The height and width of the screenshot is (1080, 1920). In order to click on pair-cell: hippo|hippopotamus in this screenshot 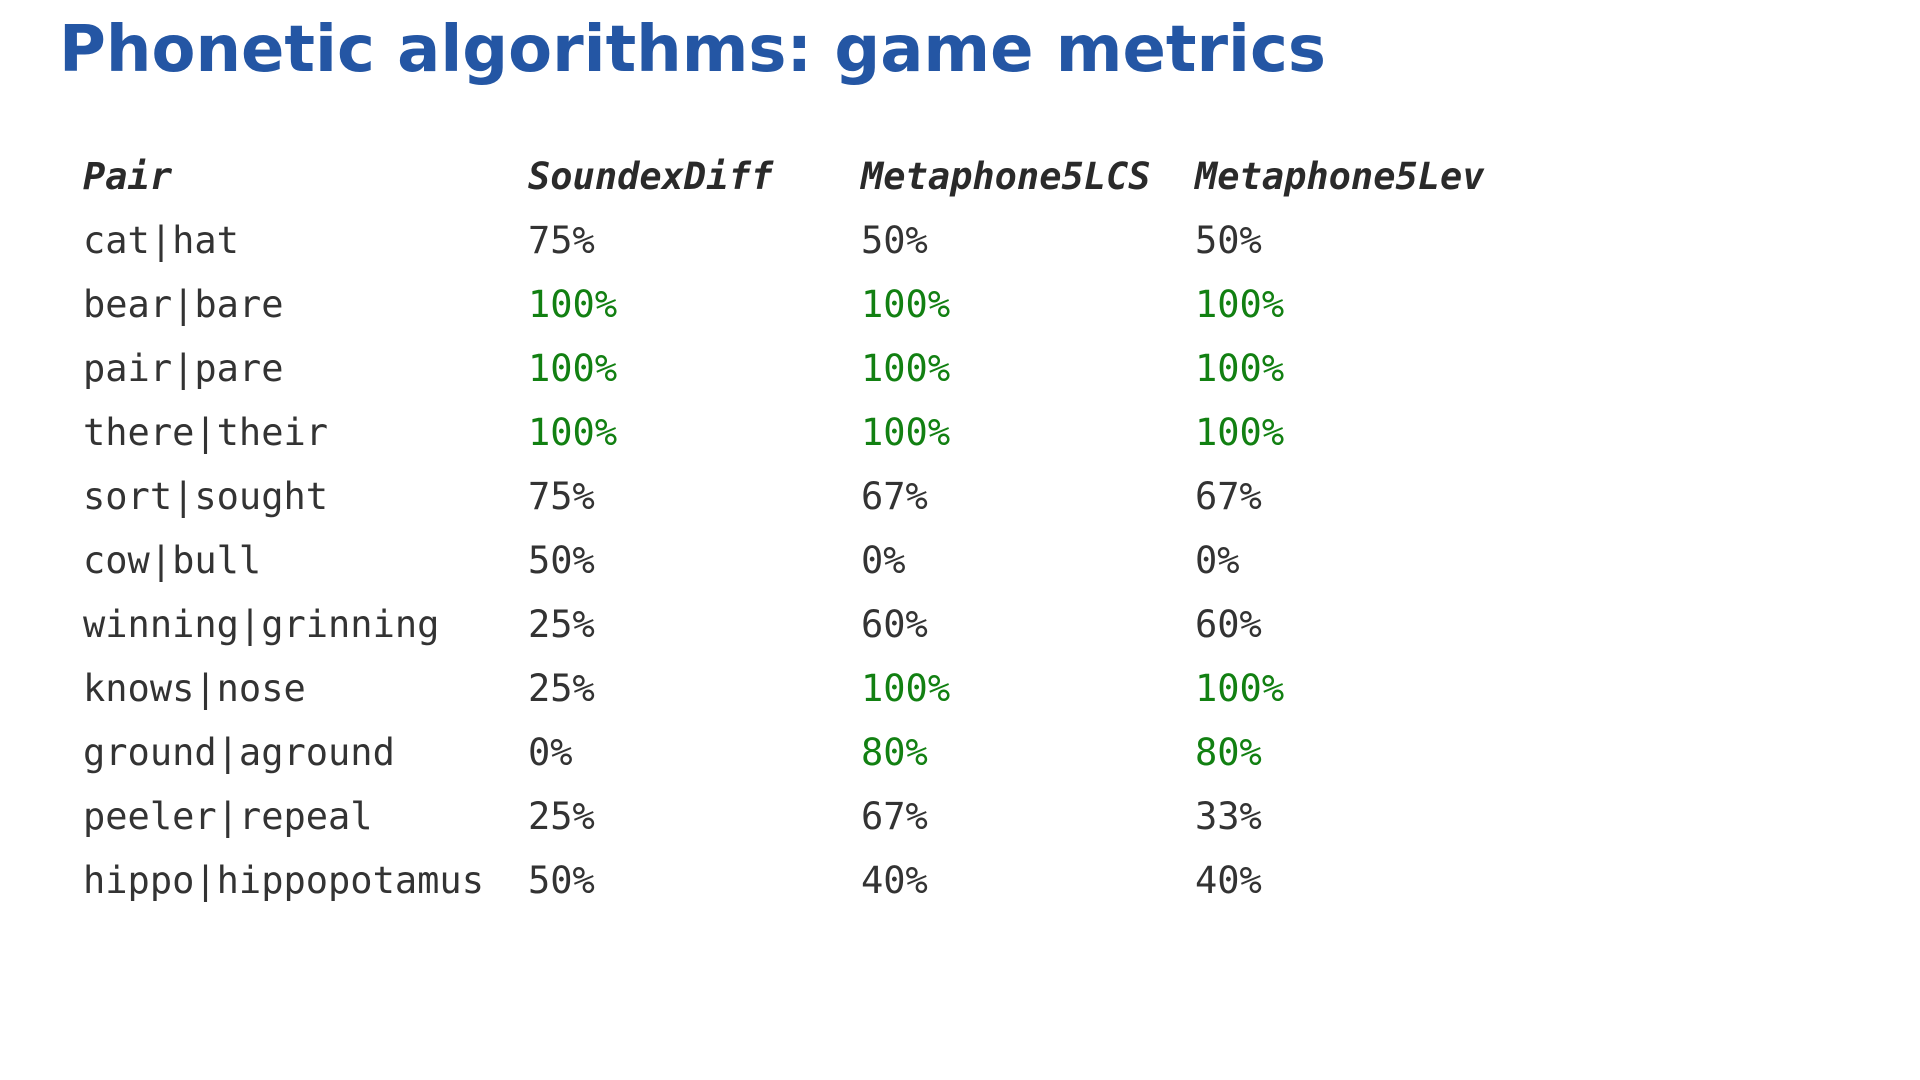, I will do `click(283, 880)`.